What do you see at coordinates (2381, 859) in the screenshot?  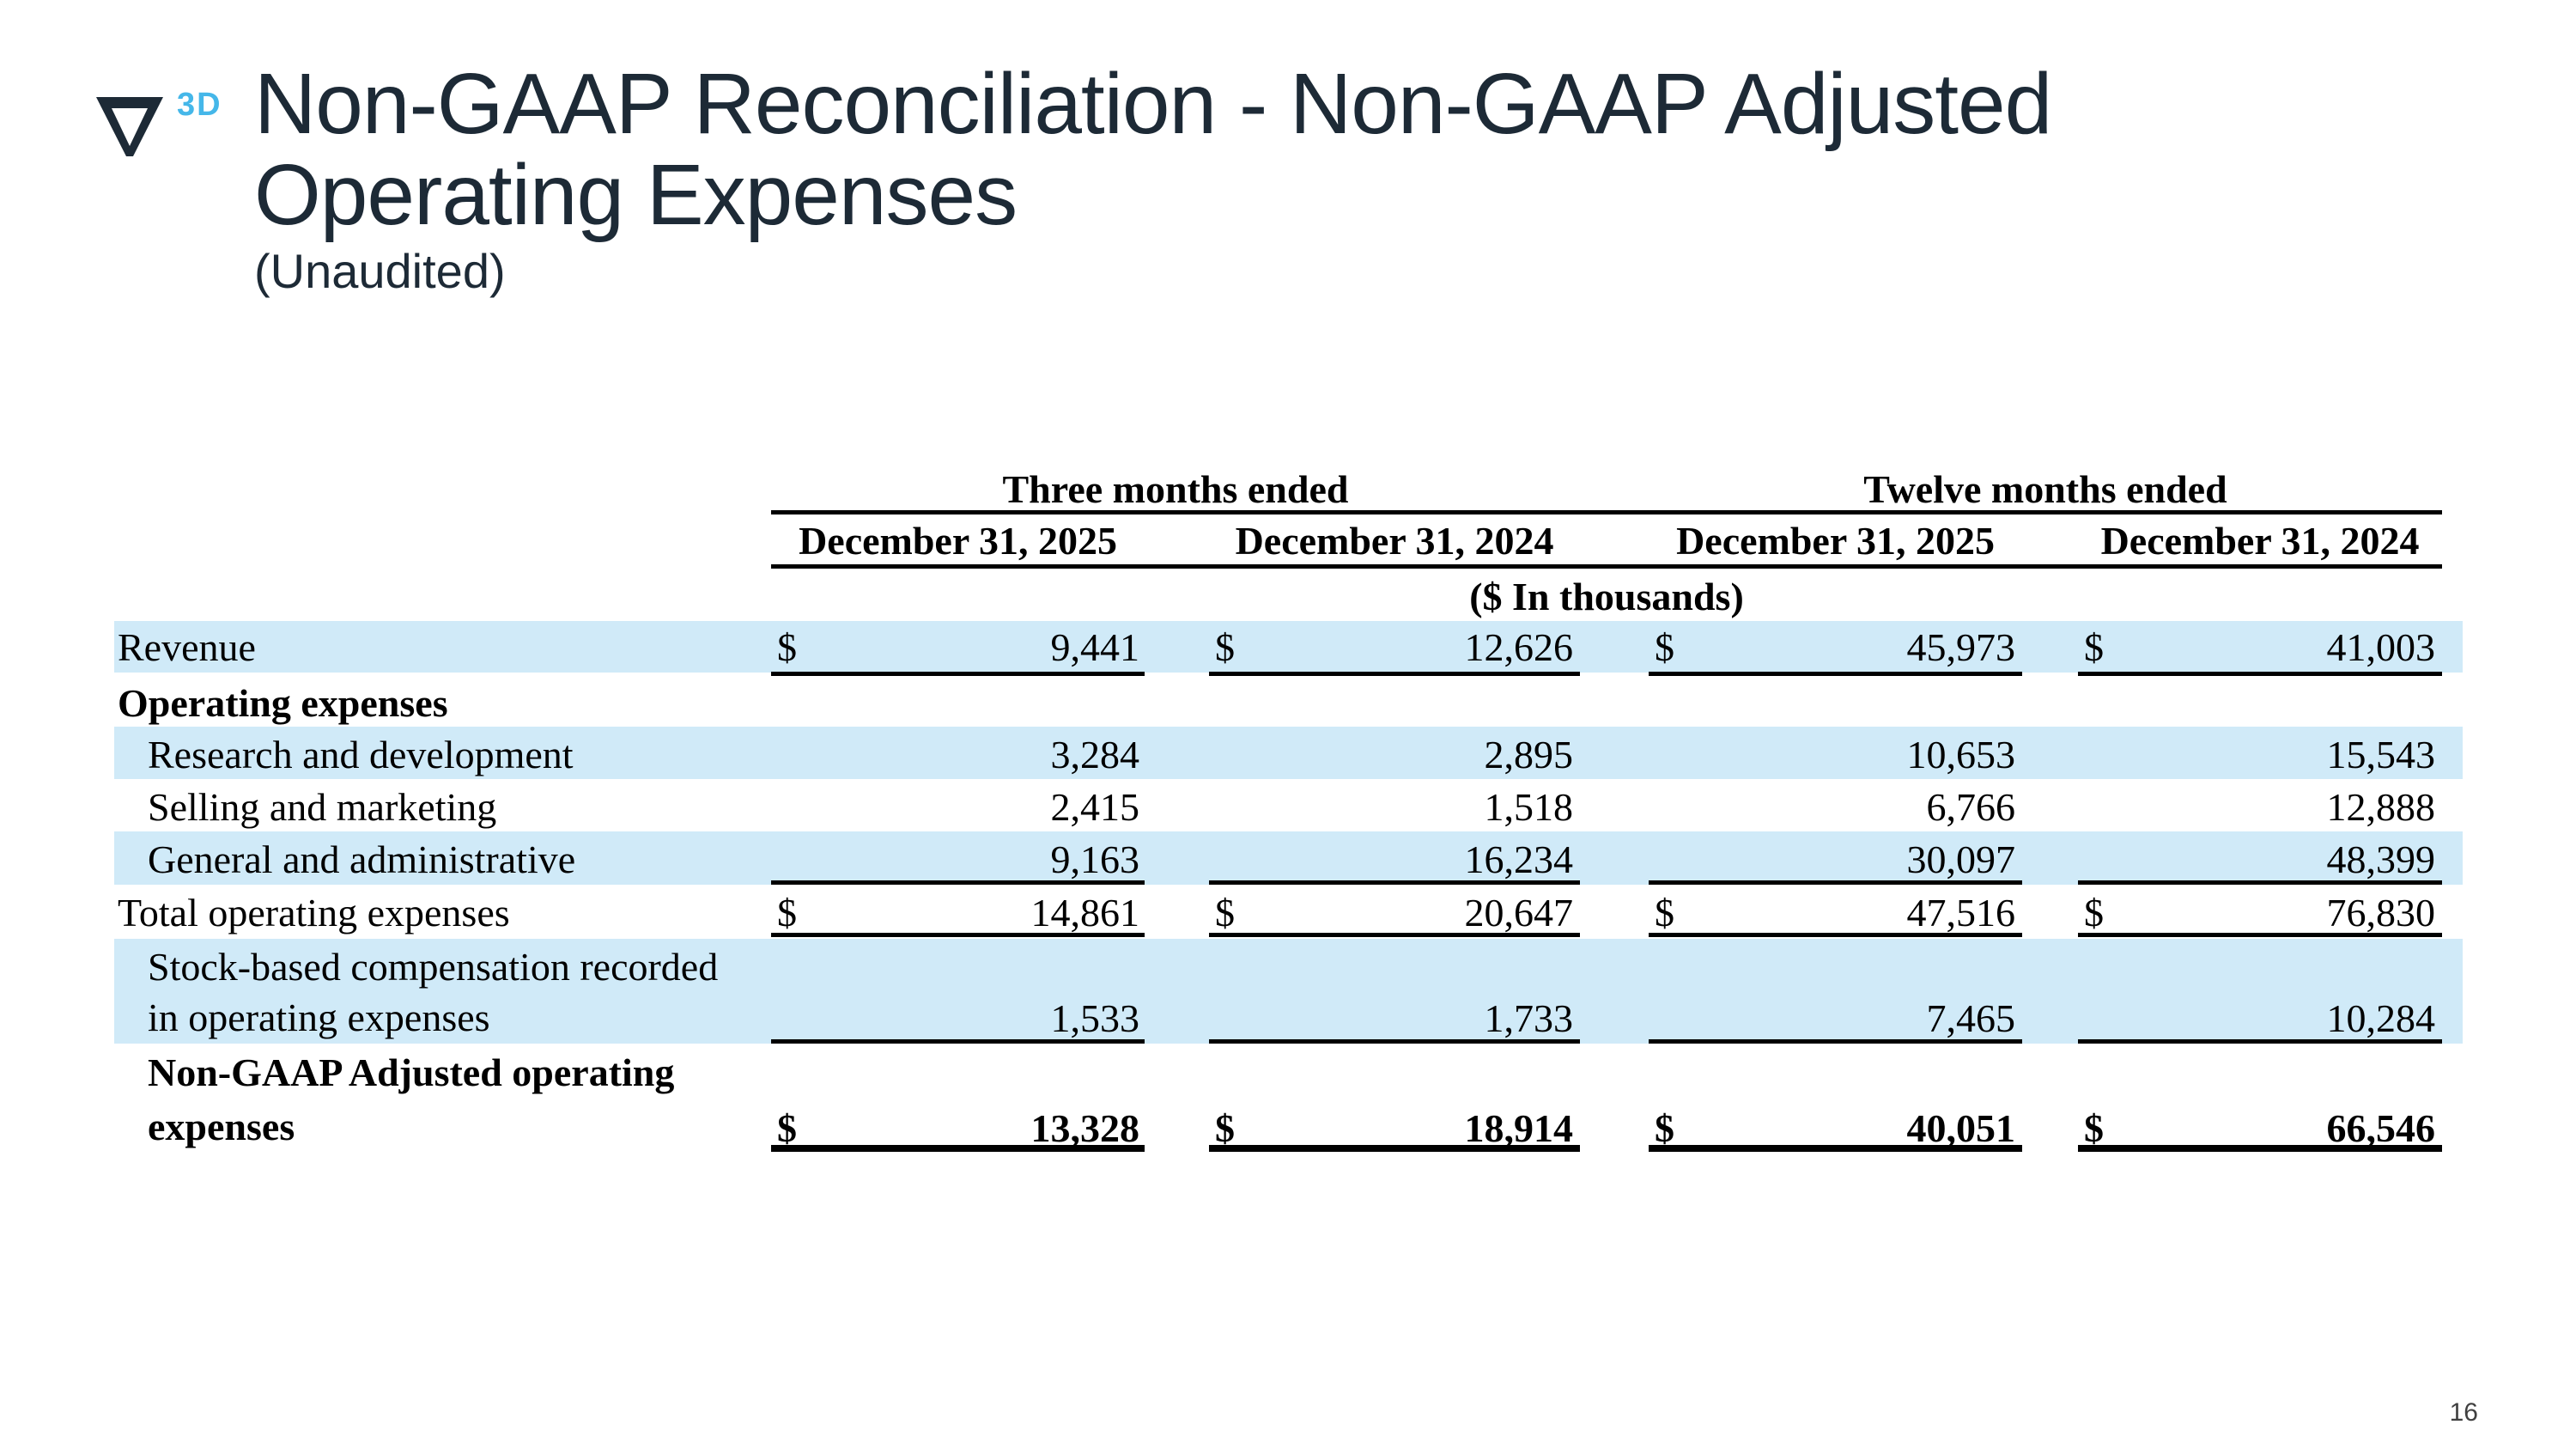 I see `cell-gna-y-2024: 48,399` at bounding box center [2381, 859].